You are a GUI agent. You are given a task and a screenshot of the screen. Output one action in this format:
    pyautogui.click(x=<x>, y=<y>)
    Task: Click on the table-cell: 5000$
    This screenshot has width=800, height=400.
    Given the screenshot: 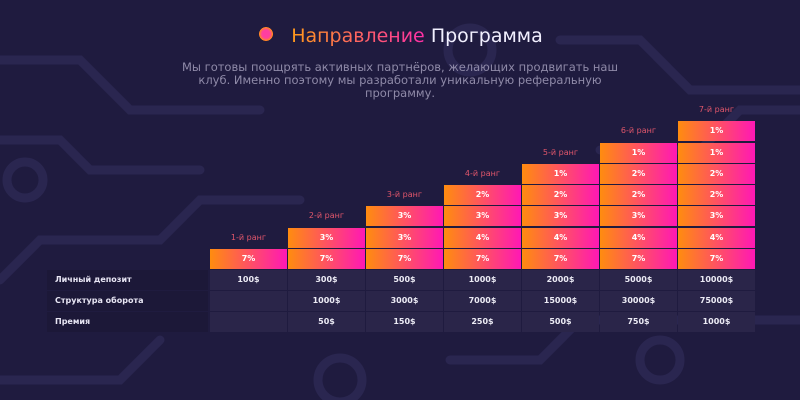 What is the action you would take?
    pyautogui.click(x=638, y=280)
    